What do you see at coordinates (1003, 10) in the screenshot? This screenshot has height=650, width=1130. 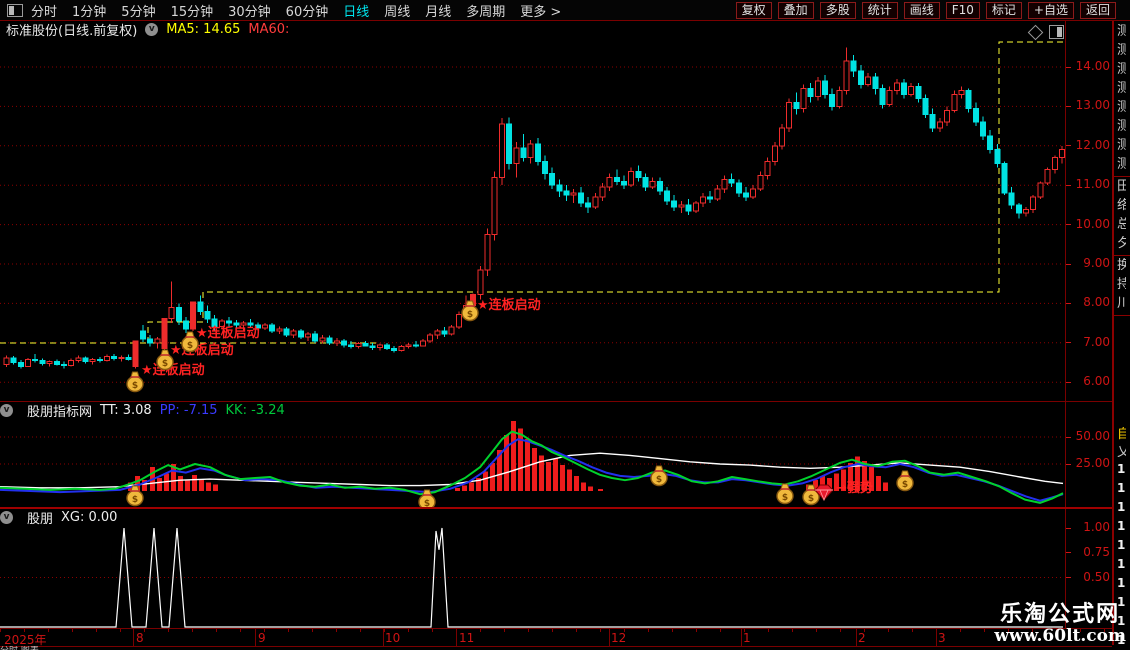 I see `toolbar-button: 标记` at bounding box center [1003, 10].